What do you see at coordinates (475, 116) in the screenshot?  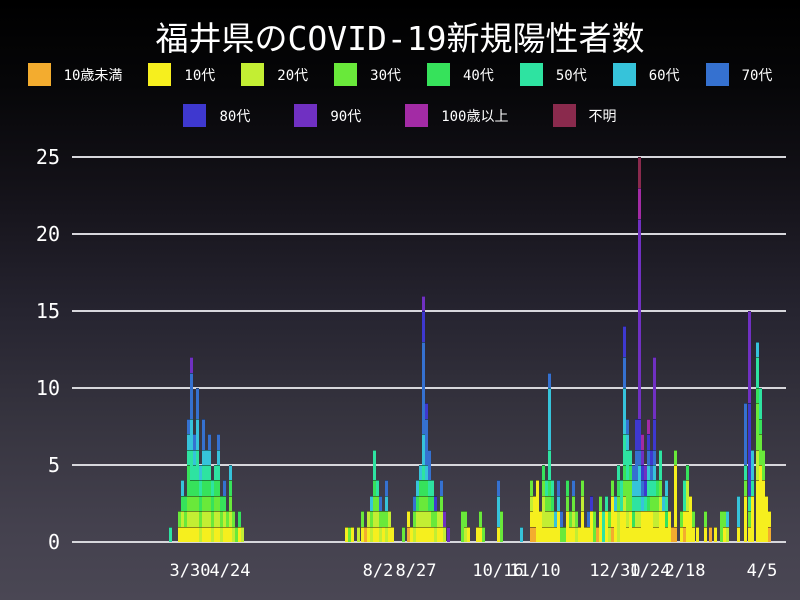 I see `legend-label: 100歳以上` at bounding box center [475, 116].